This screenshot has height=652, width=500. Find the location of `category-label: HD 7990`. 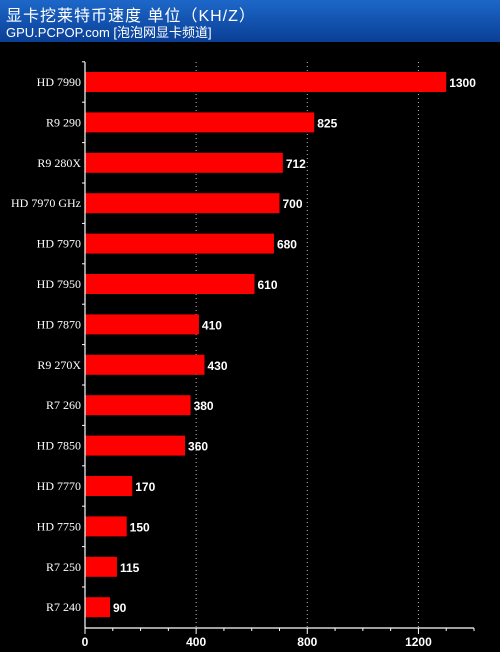

category-label: HD 7990 is located at coordinates (59, 82).